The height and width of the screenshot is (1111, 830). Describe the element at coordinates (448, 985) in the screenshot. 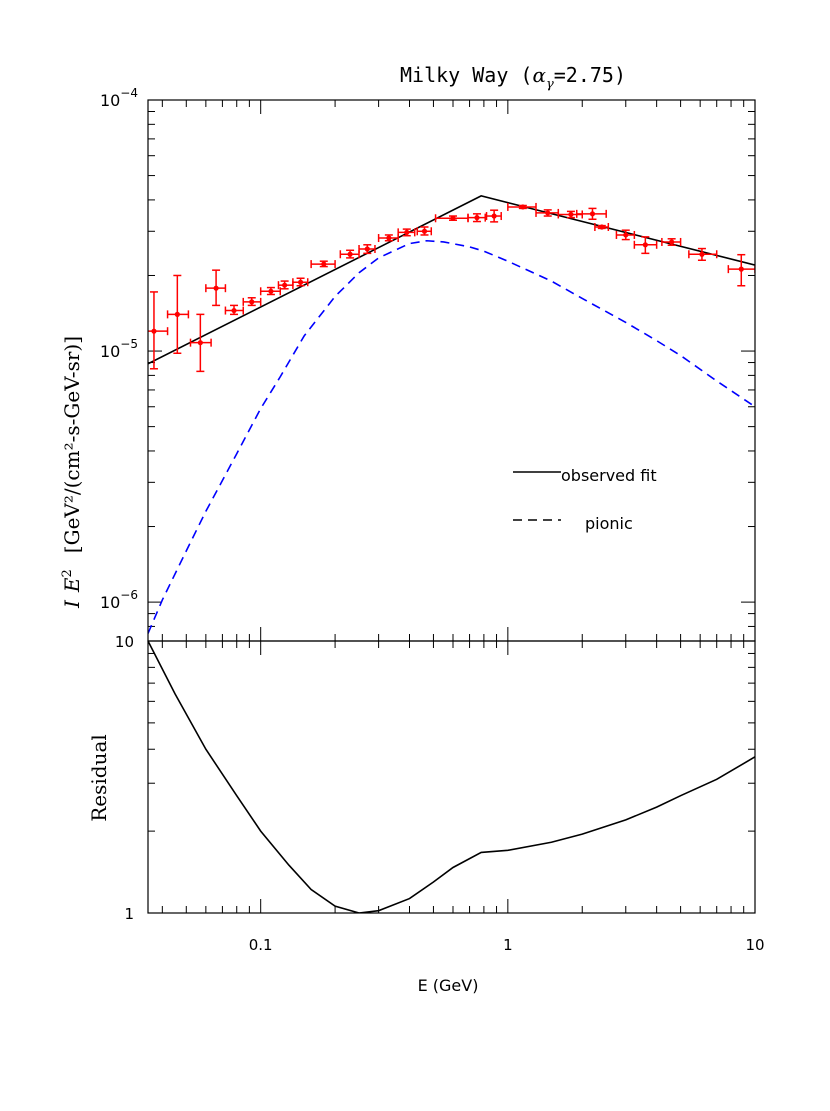

I see `x-axis-label: E (GeV)` at that location.